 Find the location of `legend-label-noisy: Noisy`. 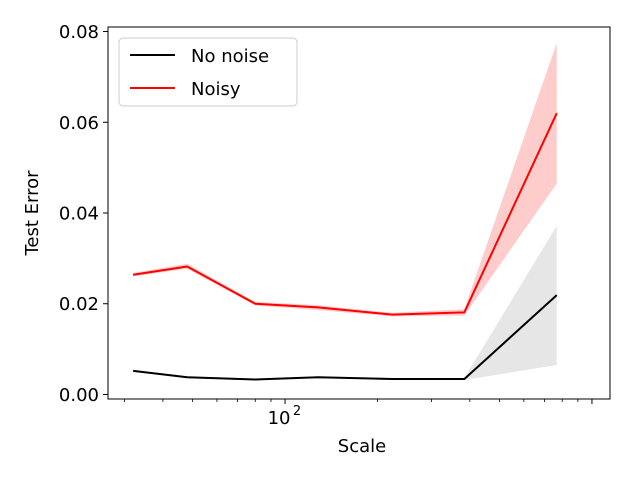

legend-label-noisy: Noisy is located at coordinates (216, 89).